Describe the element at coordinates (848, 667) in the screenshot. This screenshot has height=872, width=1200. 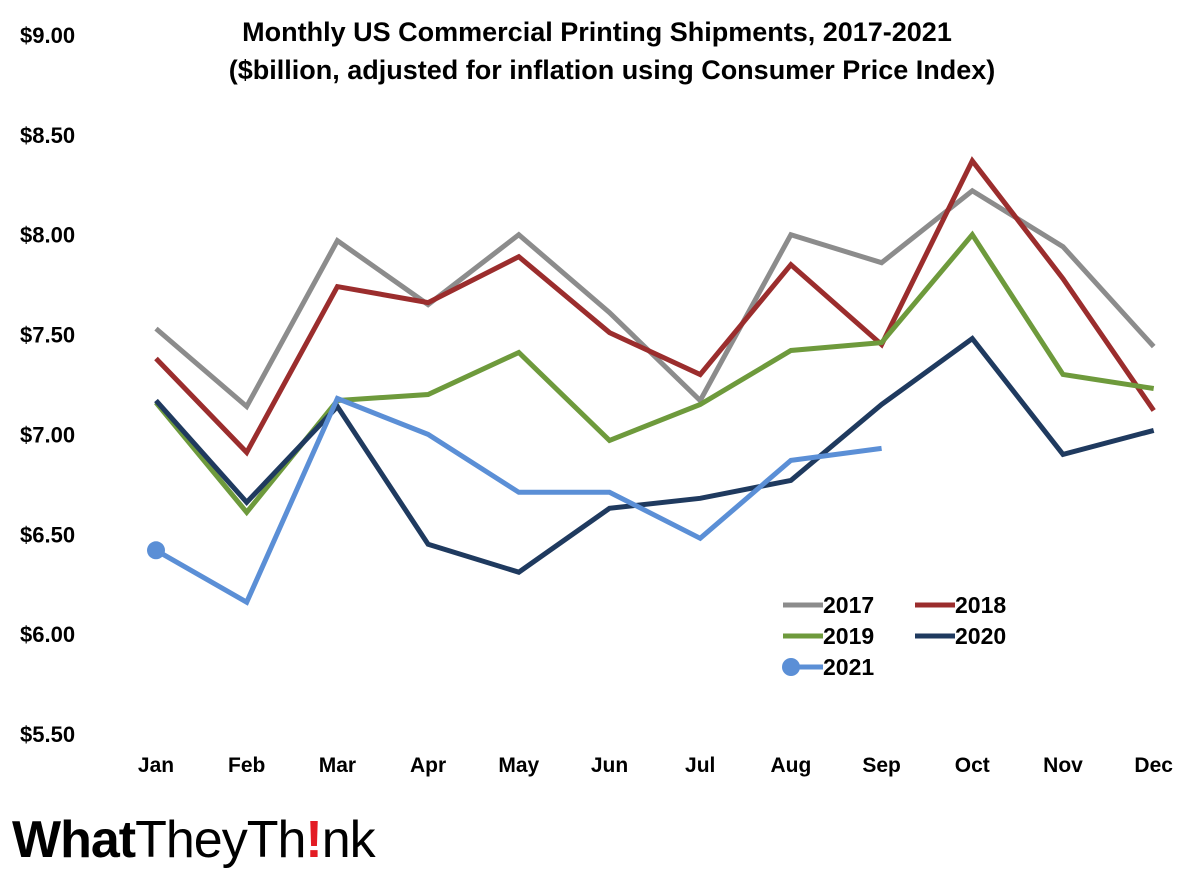
I see `legend-label-2021: 2021` at that location.